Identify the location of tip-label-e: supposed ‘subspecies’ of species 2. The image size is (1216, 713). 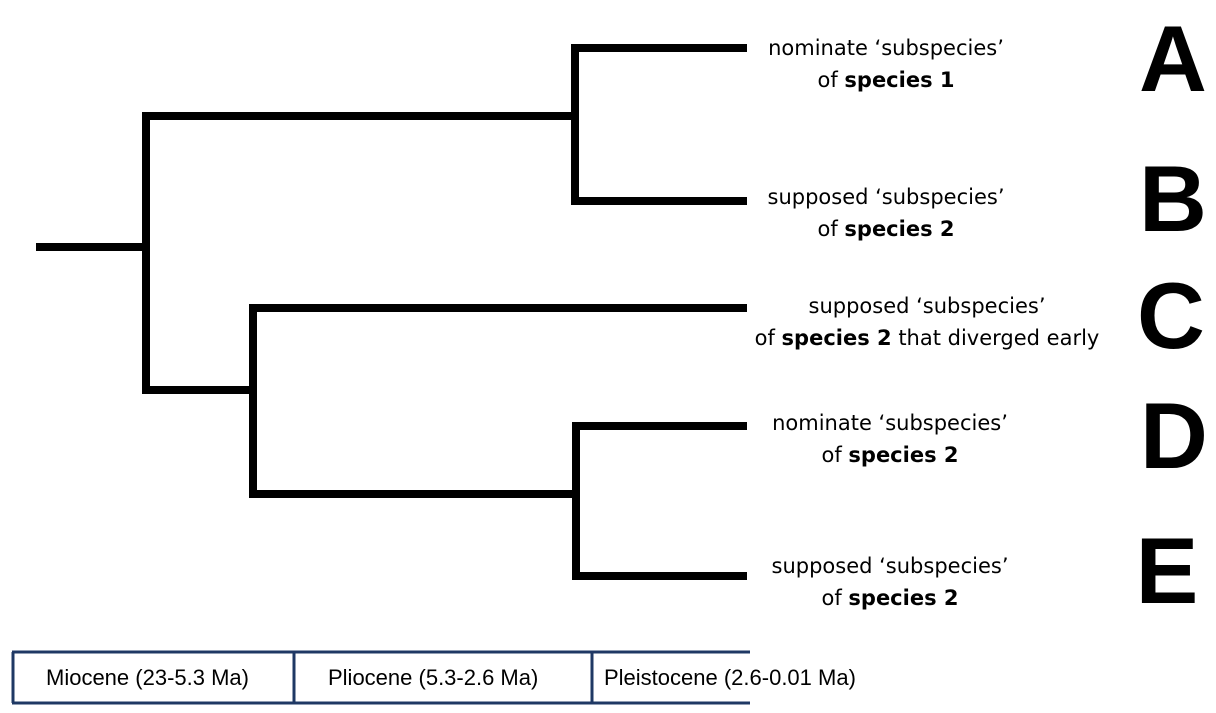
(890, 582).